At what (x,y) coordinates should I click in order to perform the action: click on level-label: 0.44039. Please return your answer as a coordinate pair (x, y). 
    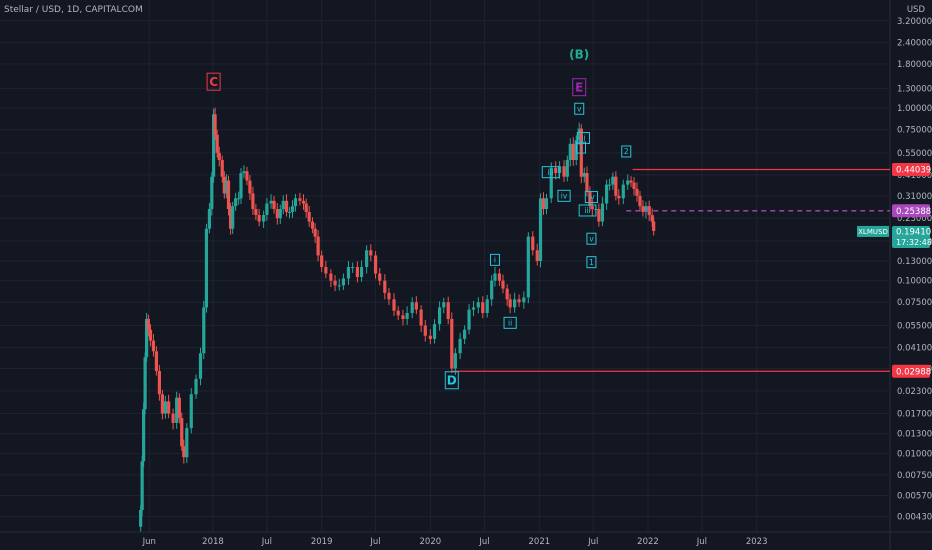
    Looking at the image, I should click on (913, 171).